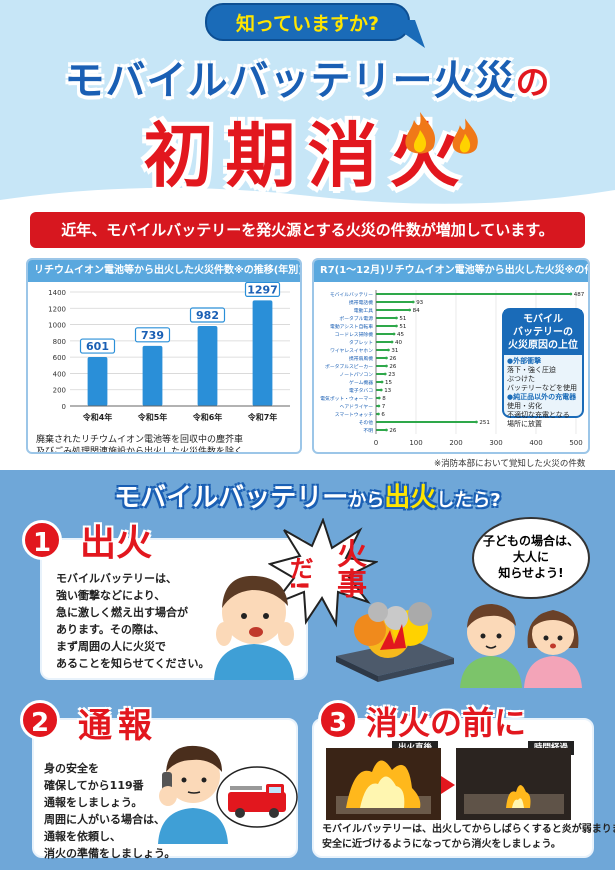 This screenshot has width=615, height=870. What do you see at coordinates (510, 464) in the screenshot?
I see `source-note: ※消防本部において覚知した火災の件数` at bounding box center [510, 464].